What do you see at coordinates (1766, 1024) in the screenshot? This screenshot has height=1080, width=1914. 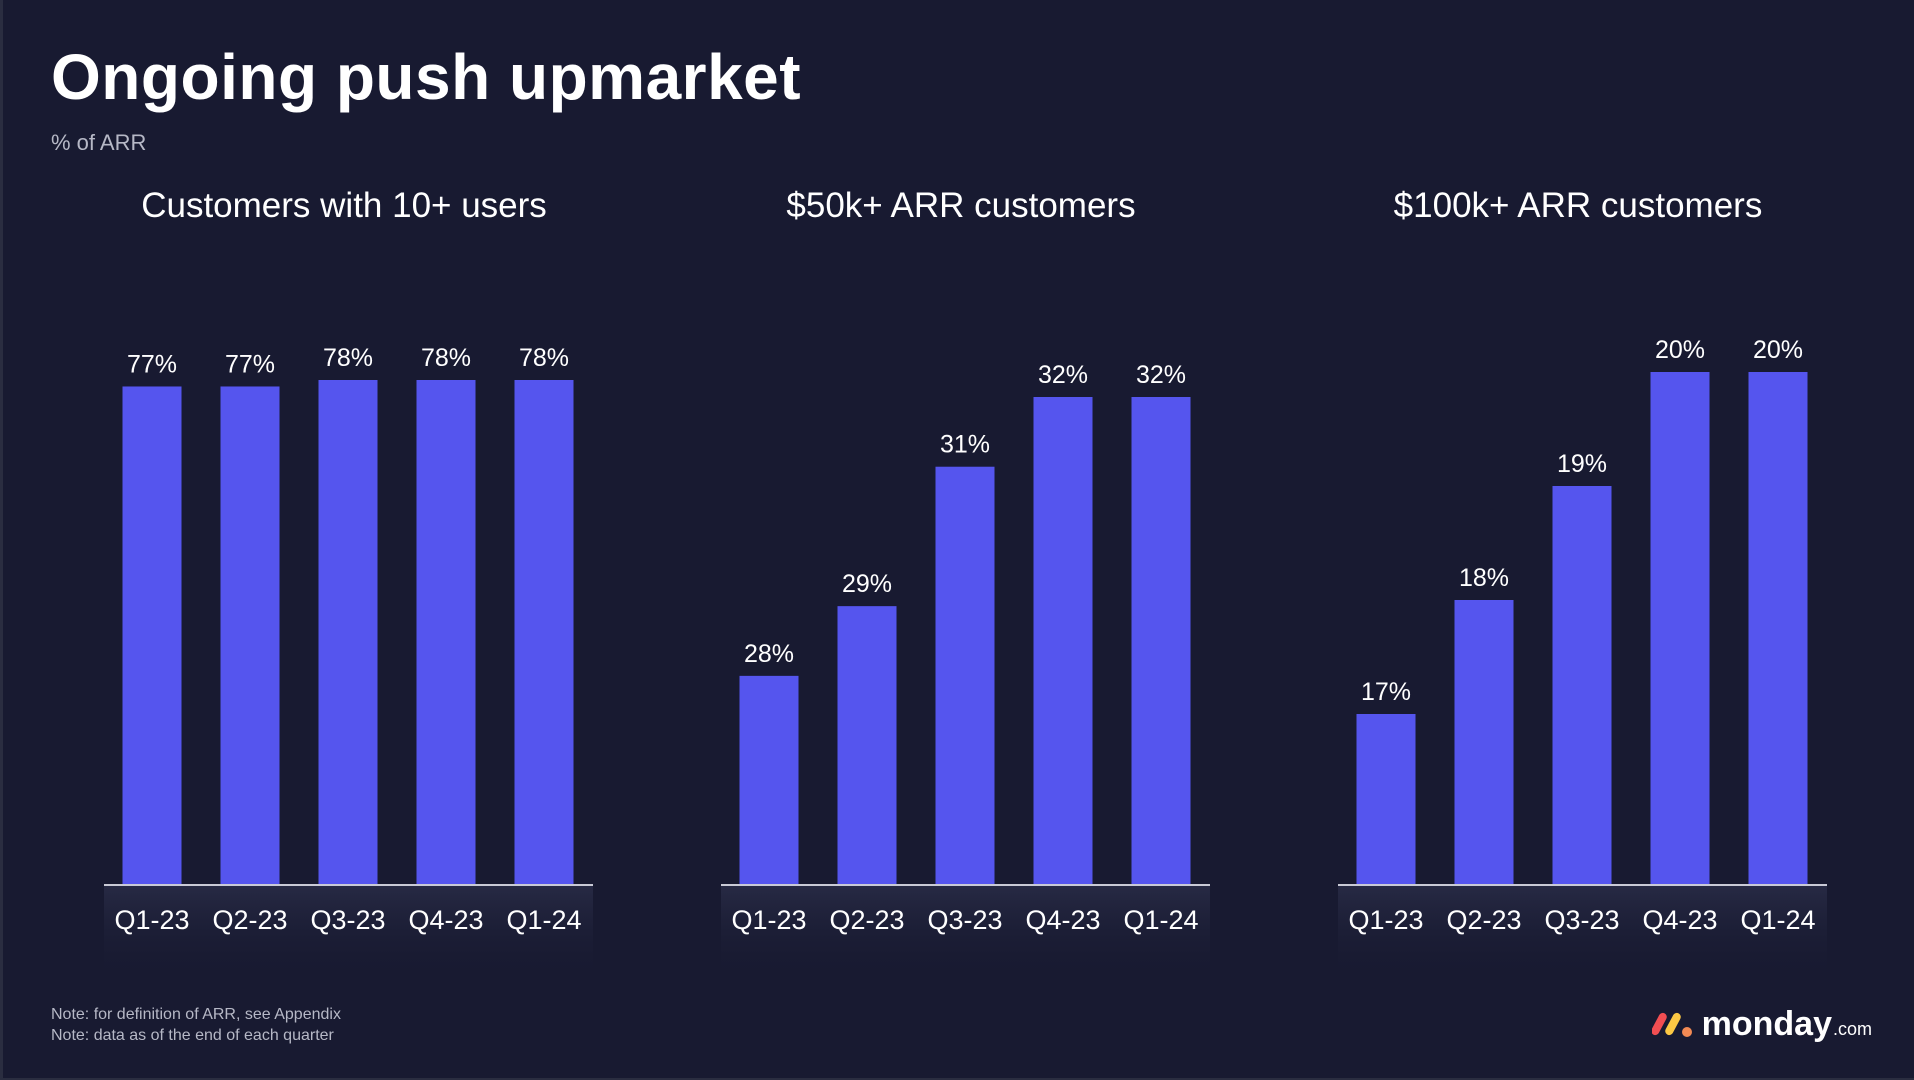 I see `logo-wordmark: monday` at bounding box center [1766, 1024].